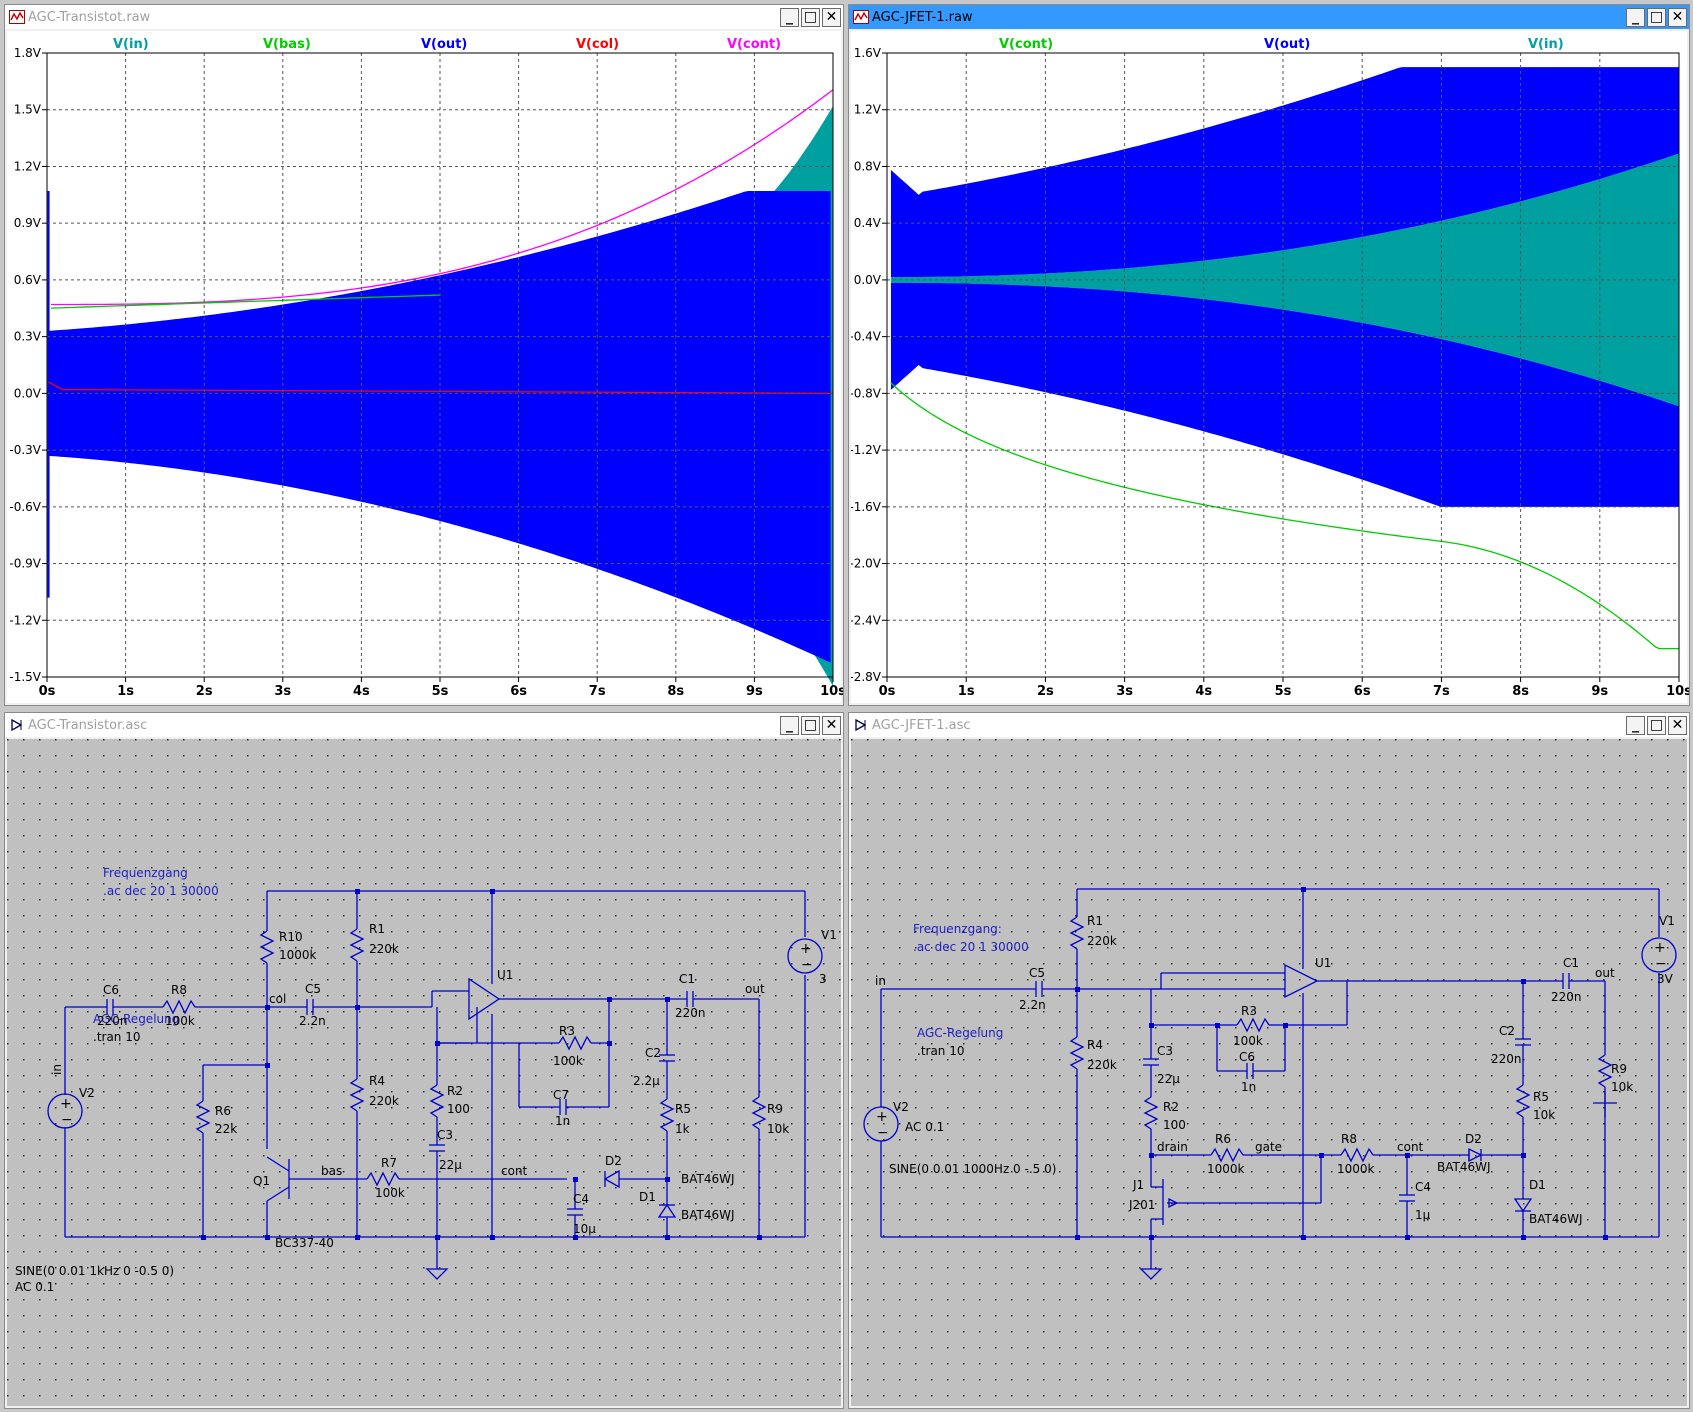 This screenshot has height=1412, width=1693. What do you see at coordinates (1356, 1169) in the screenshot?
I see `r8-value: 1000k` at bounding box center [1356, 1169].